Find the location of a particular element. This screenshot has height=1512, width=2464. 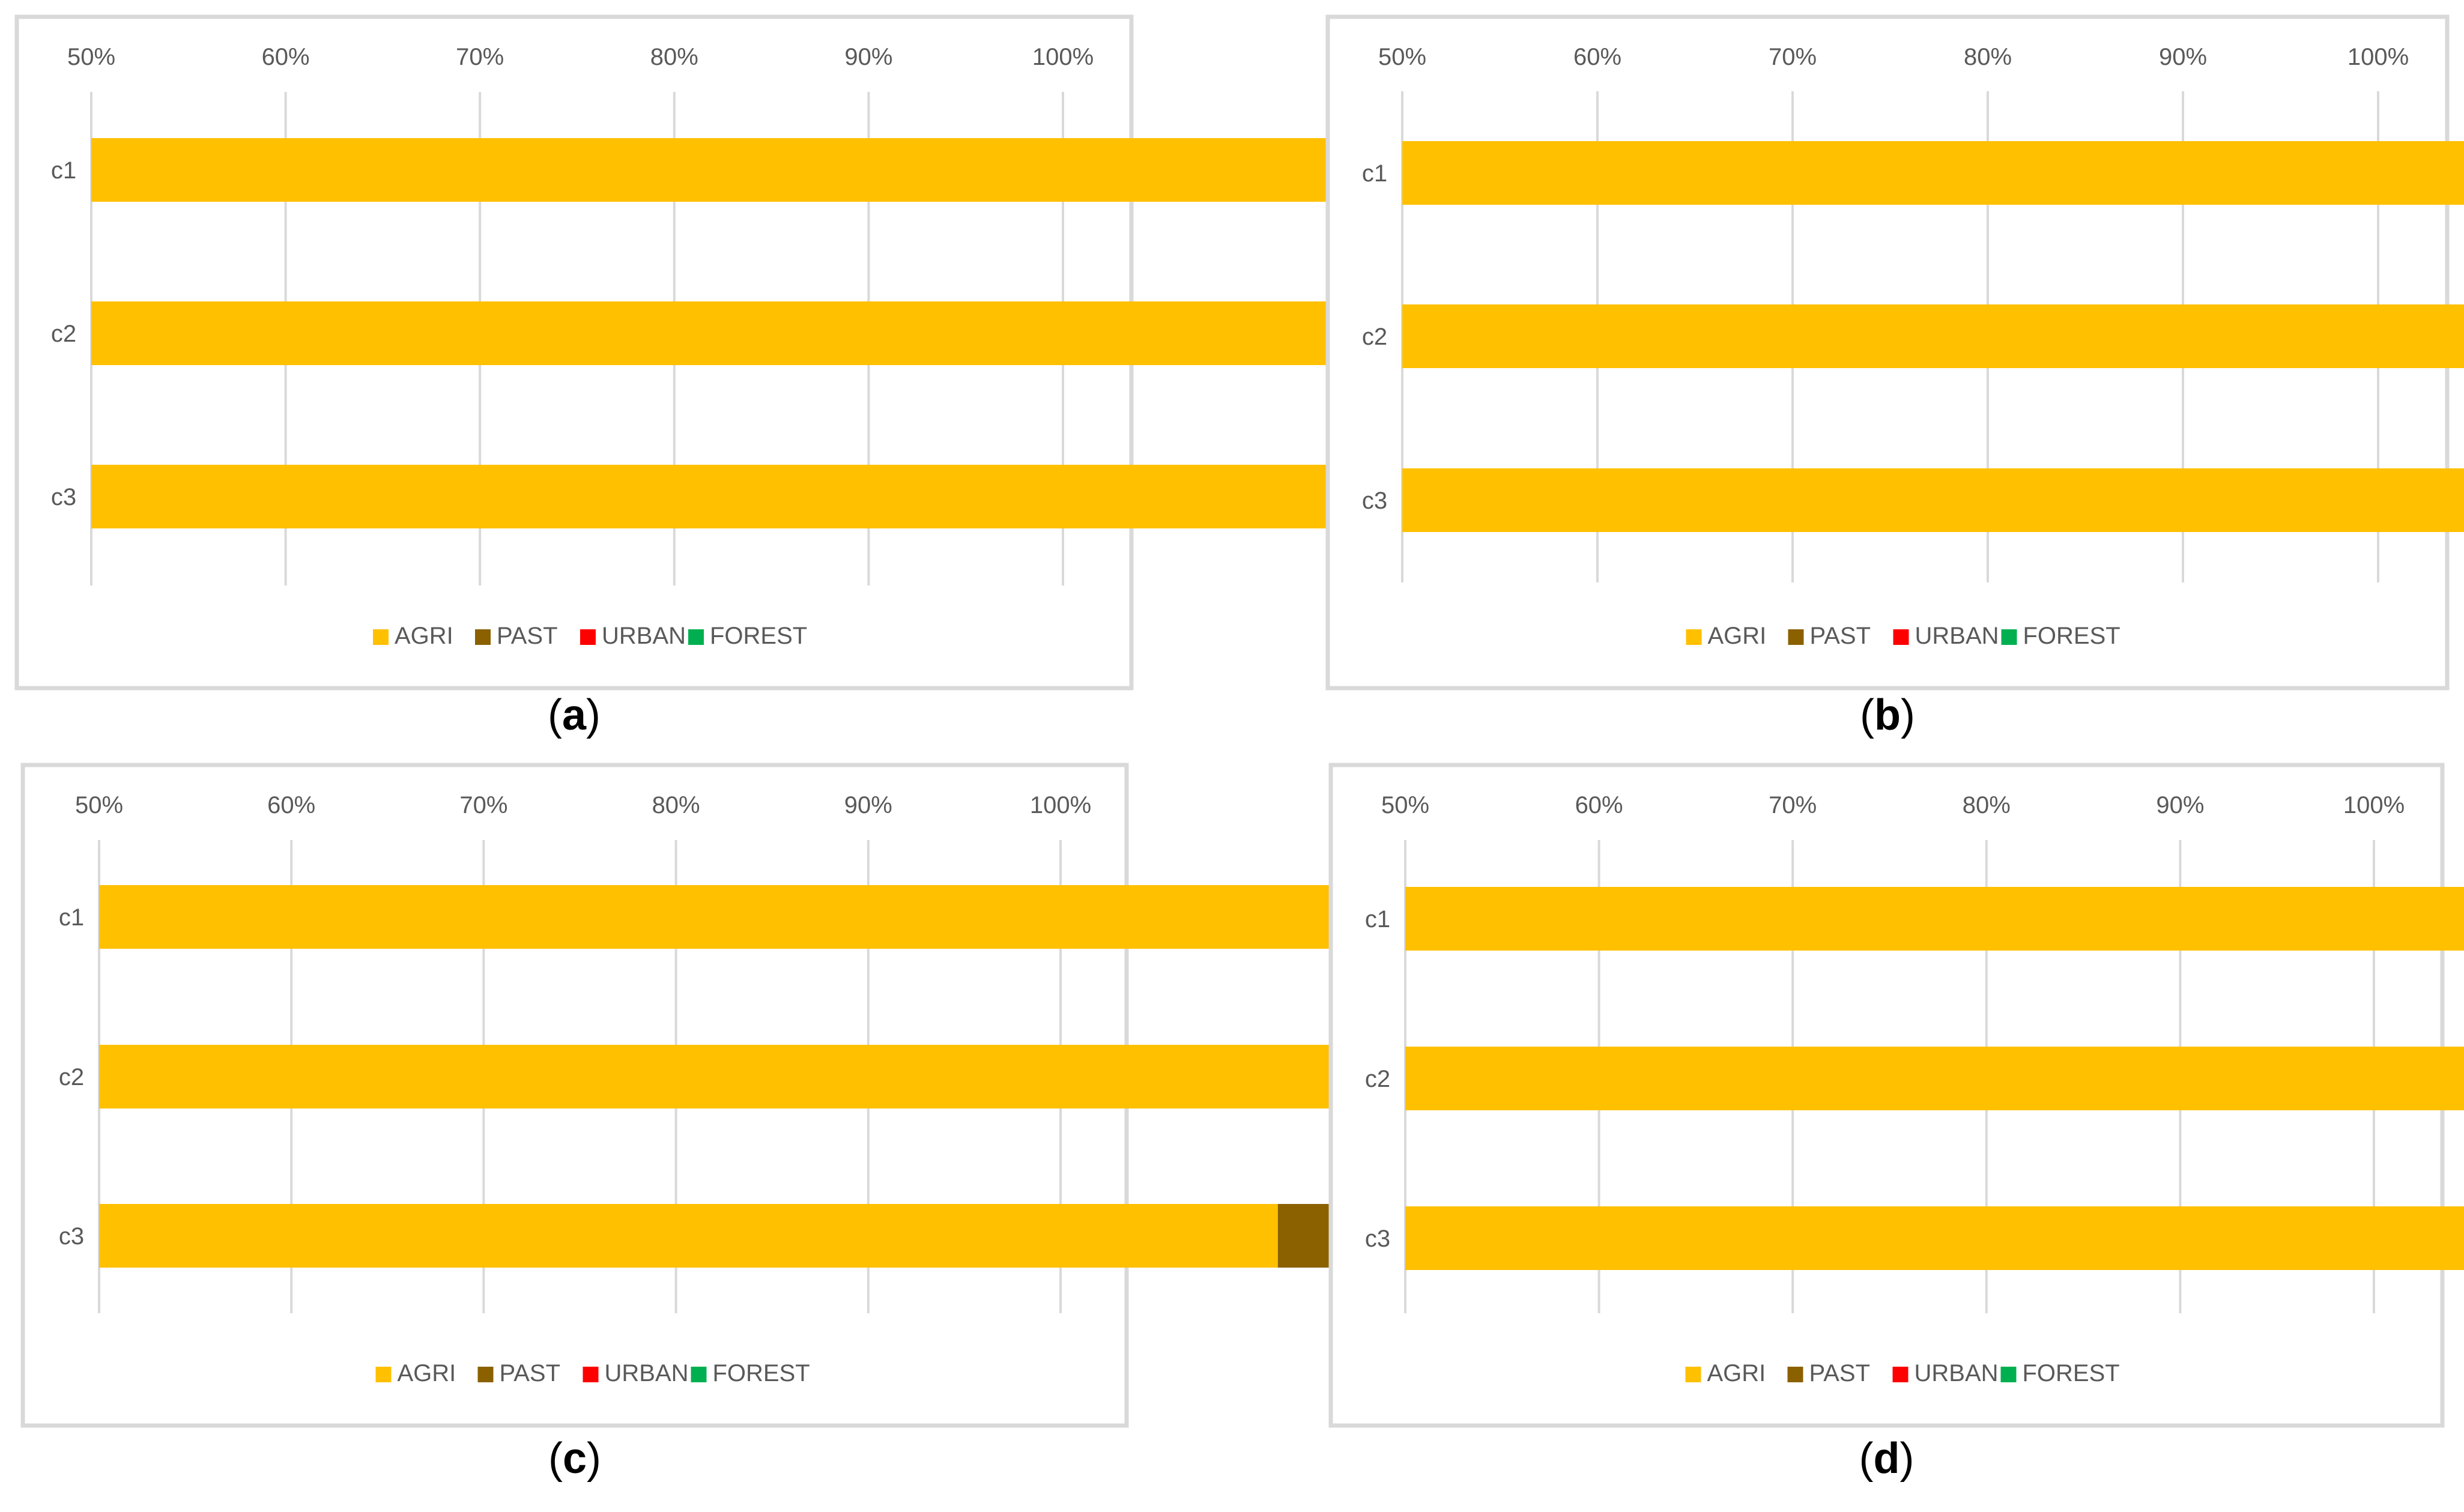

panel-label: (d) is located at coordinates (1887, 1459).